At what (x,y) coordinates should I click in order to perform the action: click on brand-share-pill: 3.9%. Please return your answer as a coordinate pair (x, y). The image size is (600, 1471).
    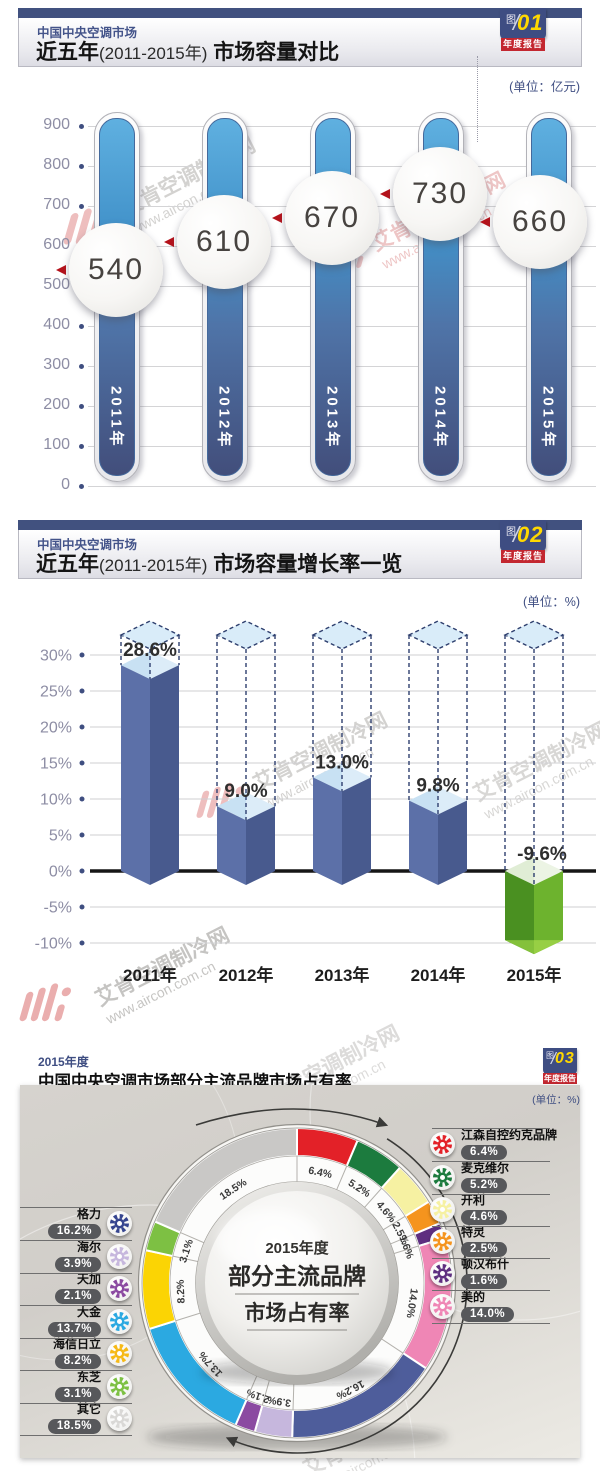
    Looking at the image, I should click on (77, 1264).